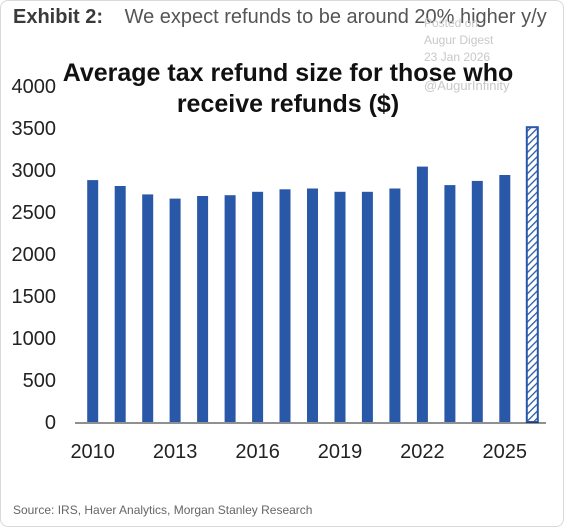  I want to click on watermark-site: Augur Digest, so click(459, 40).